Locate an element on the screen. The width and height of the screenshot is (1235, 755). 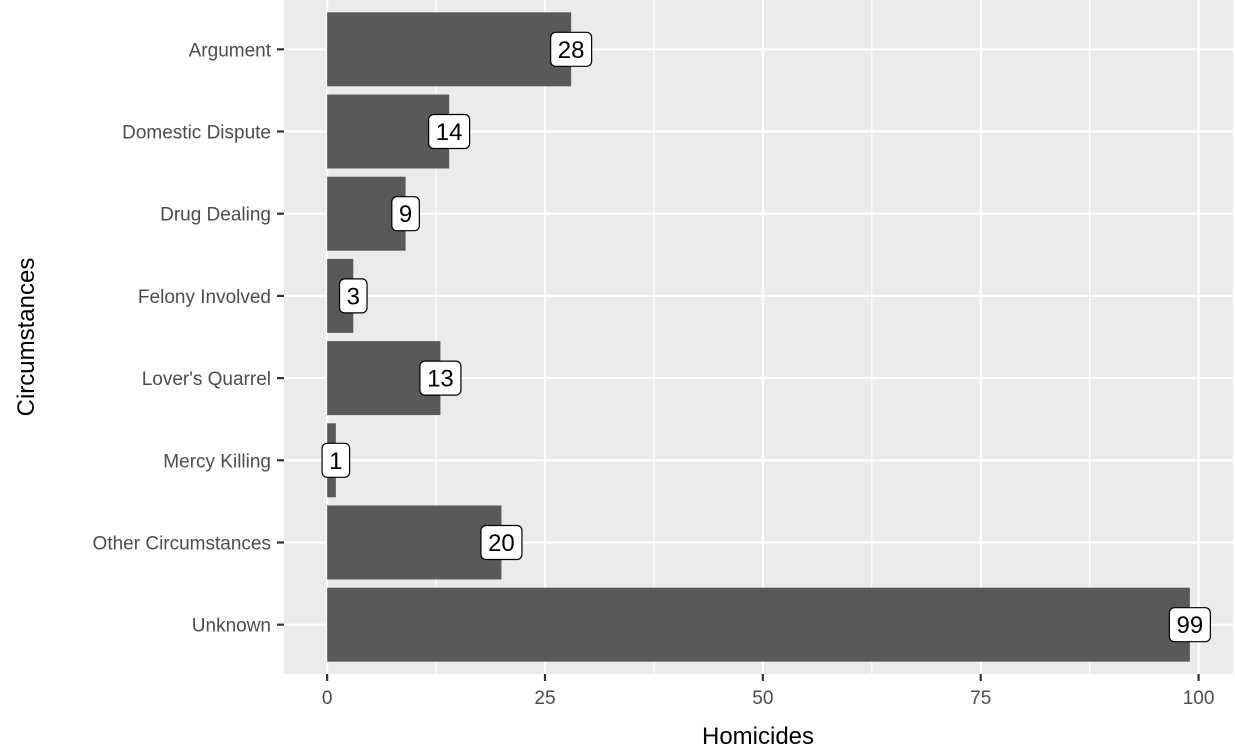
data-label-value: 28 is located at coordinates (571, 50).